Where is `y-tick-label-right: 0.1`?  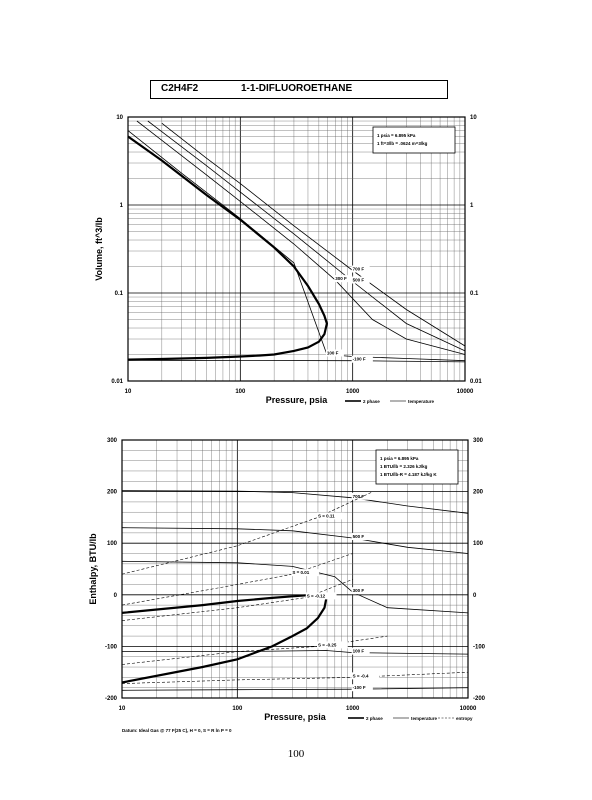 y-tick-label-right: 0.1 is located at coordinates (474, 294).